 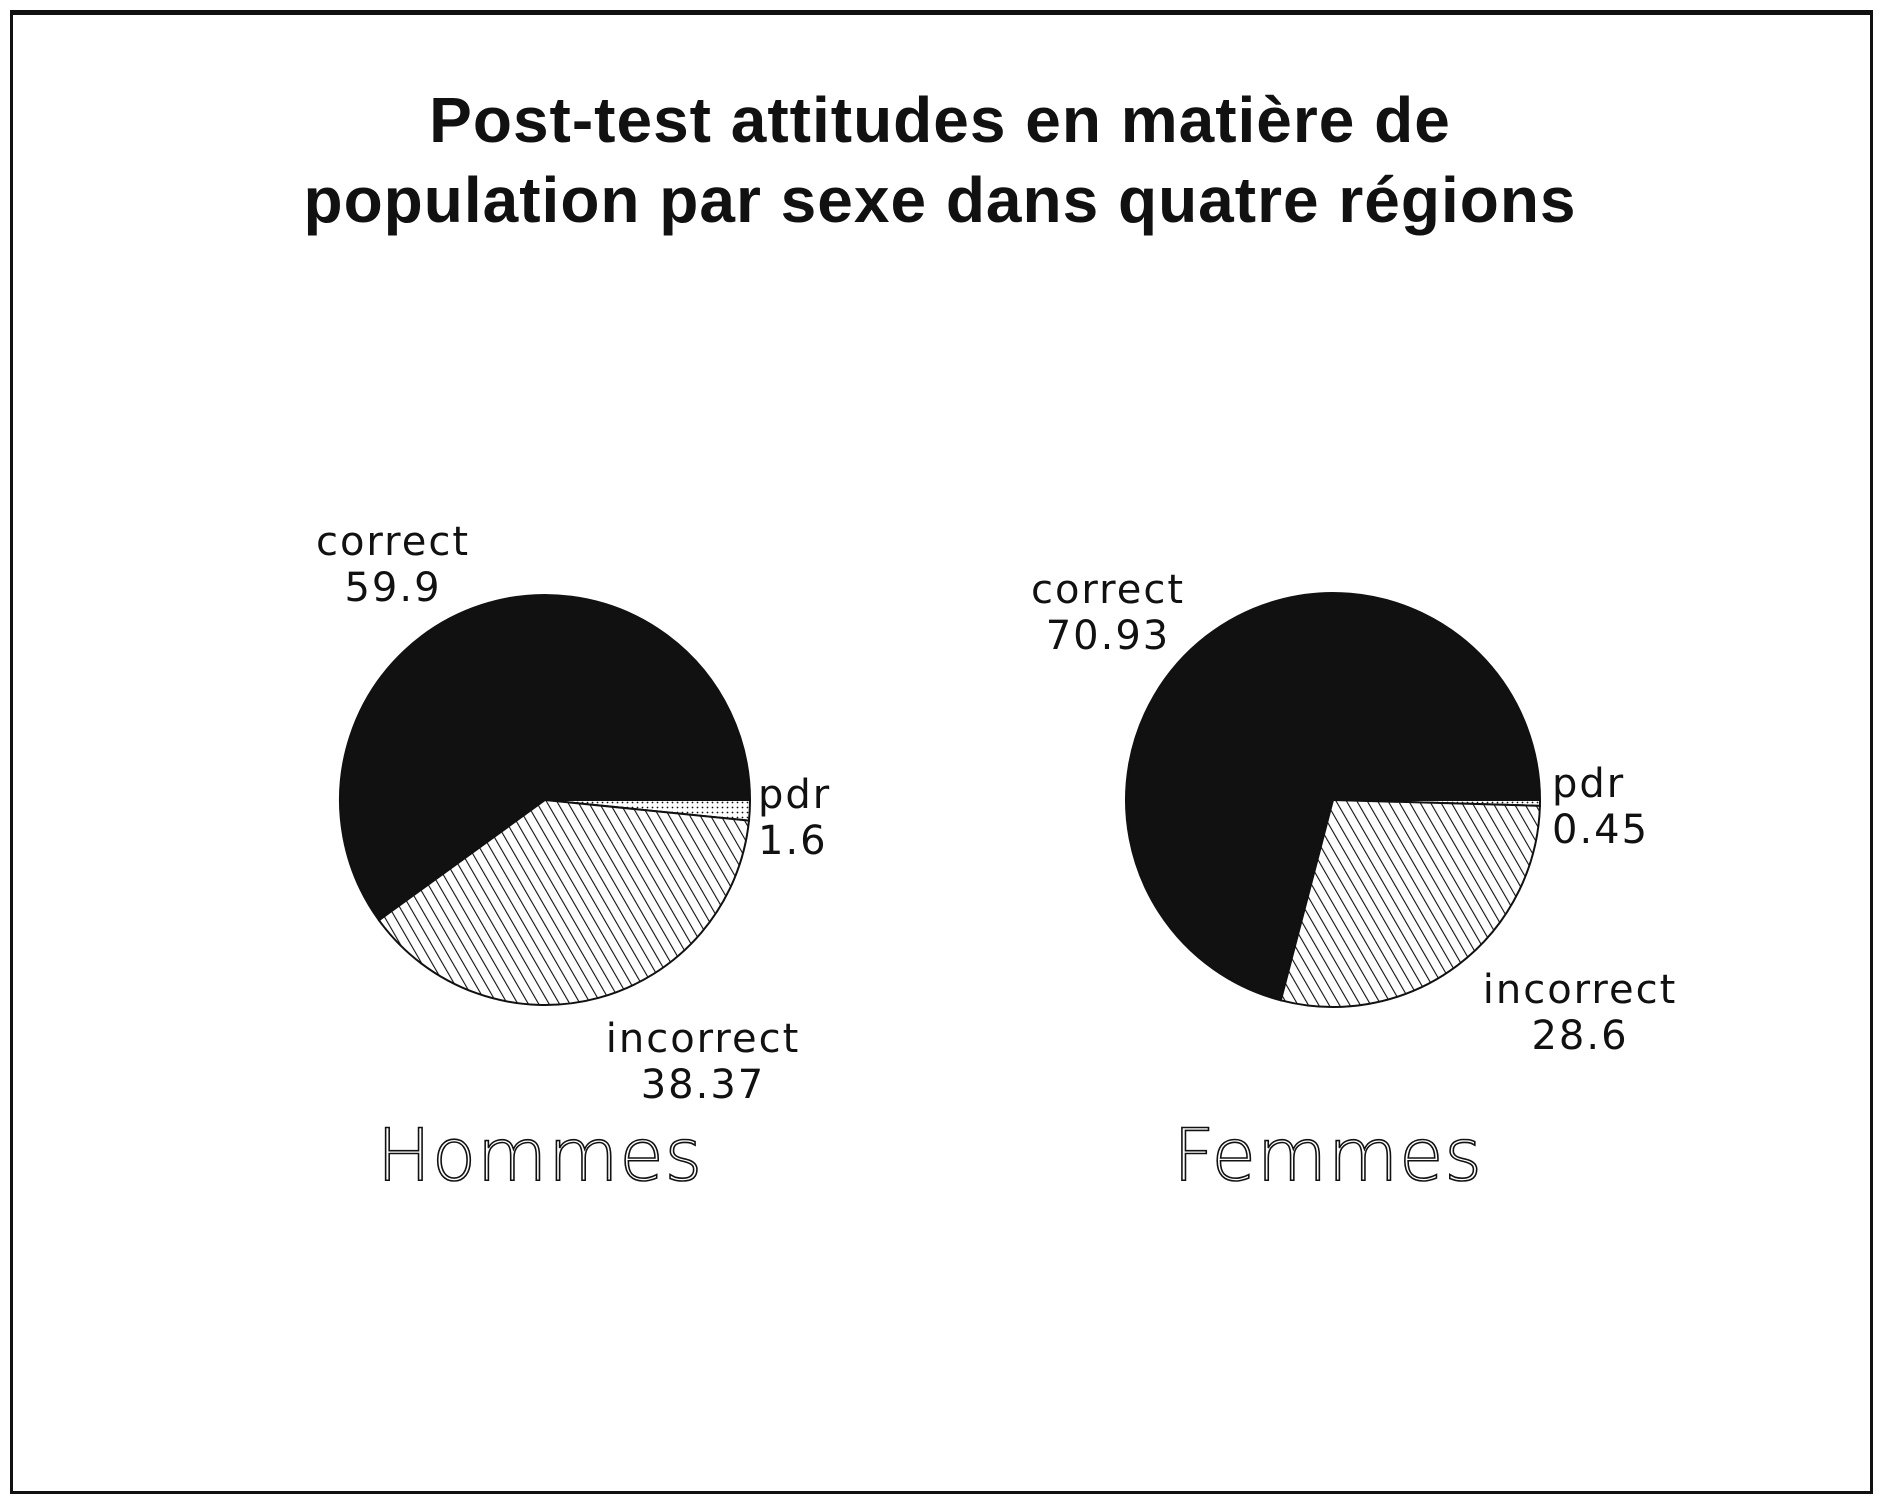 What do you see at coordinates (940, 120) in the screenshot?
I see `chart-title-line-1: Post-test attitudes en matière de` at bounding box center [940, 120].